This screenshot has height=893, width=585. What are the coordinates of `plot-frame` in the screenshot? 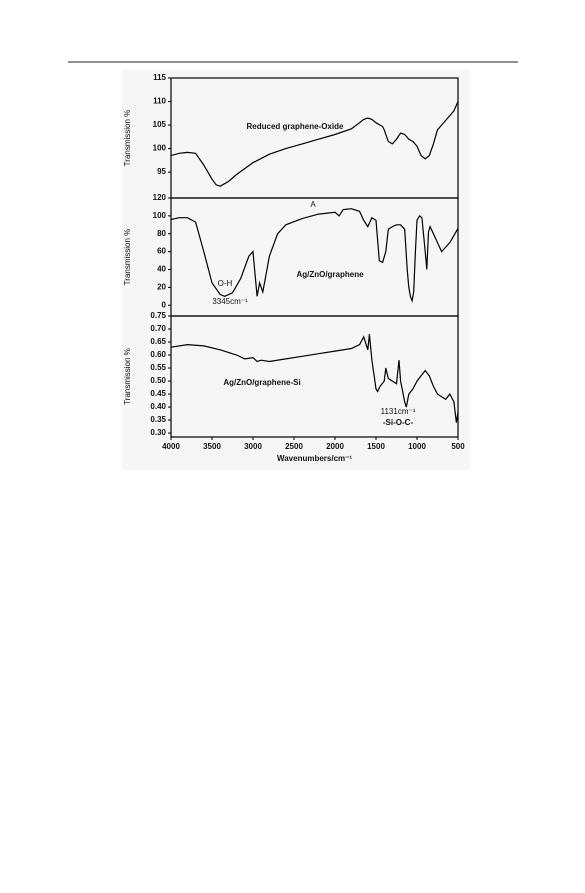 It's located at (314, 376).